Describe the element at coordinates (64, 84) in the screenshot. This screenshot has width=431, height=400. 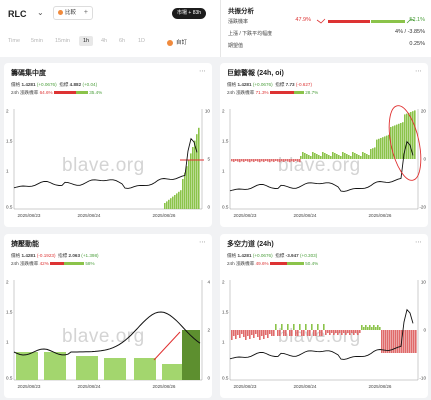
I see `indicator-label: 指標` at that location.